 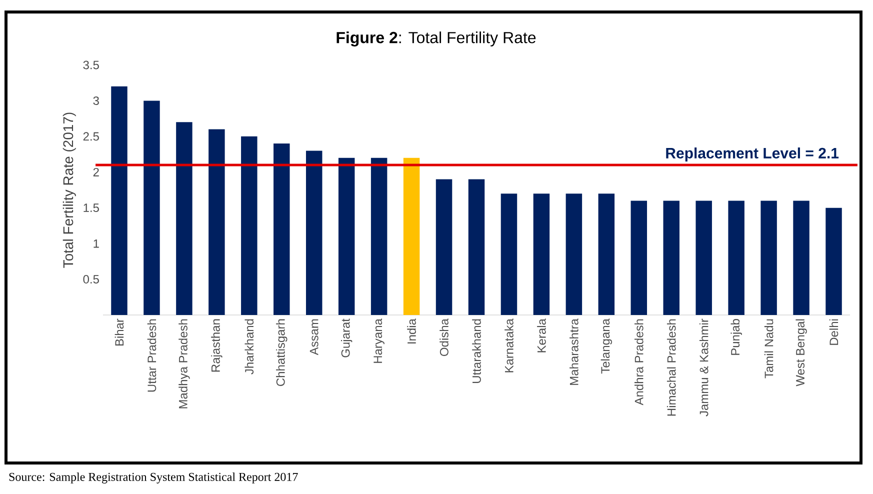 What do you see at coordinates (541, 335) in the screenshot?
I see `x-tick-label: Kerala` at bounding box center [541, 335].